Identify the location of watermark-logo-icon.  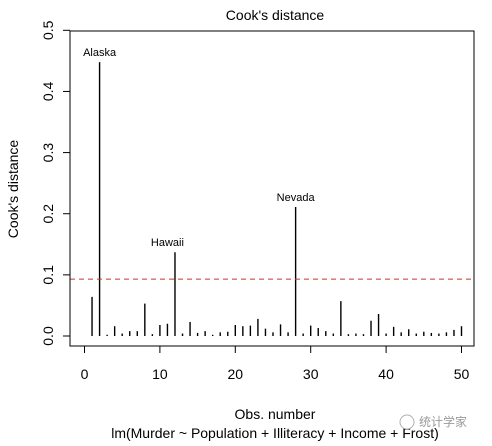
(407, 422).